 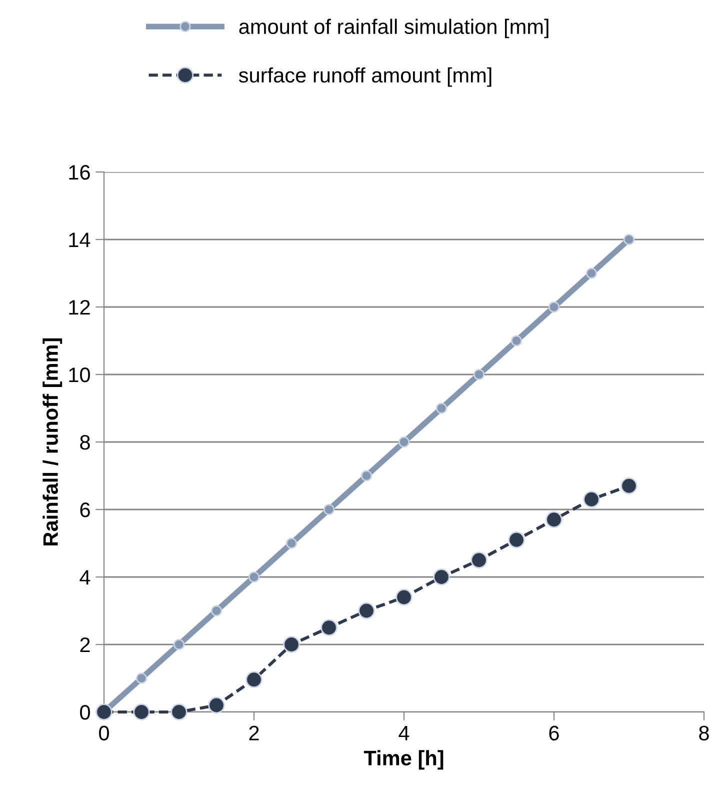 What do you see at coordinates (79, 240) in the screenshot?
I see `y-tick-label: 14` at bounding box center [79, 240].